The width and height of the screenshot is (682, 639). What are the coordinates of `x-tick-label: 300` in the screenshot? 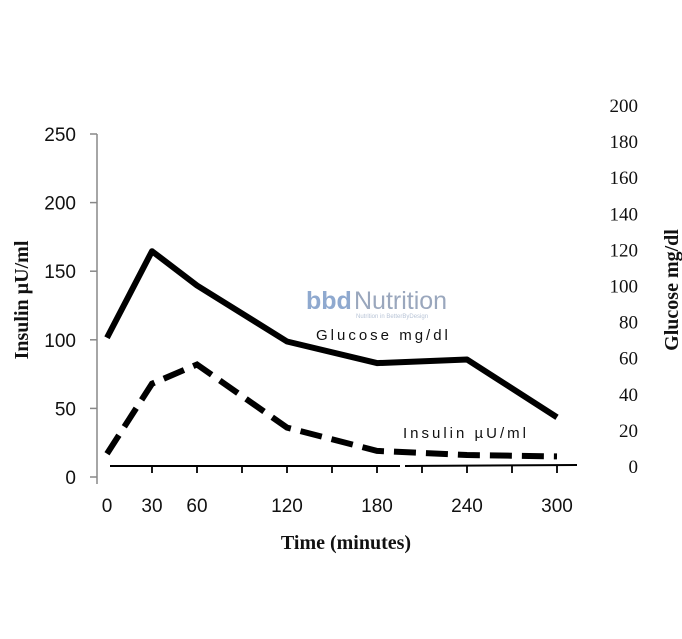 It's located at (557, 506).